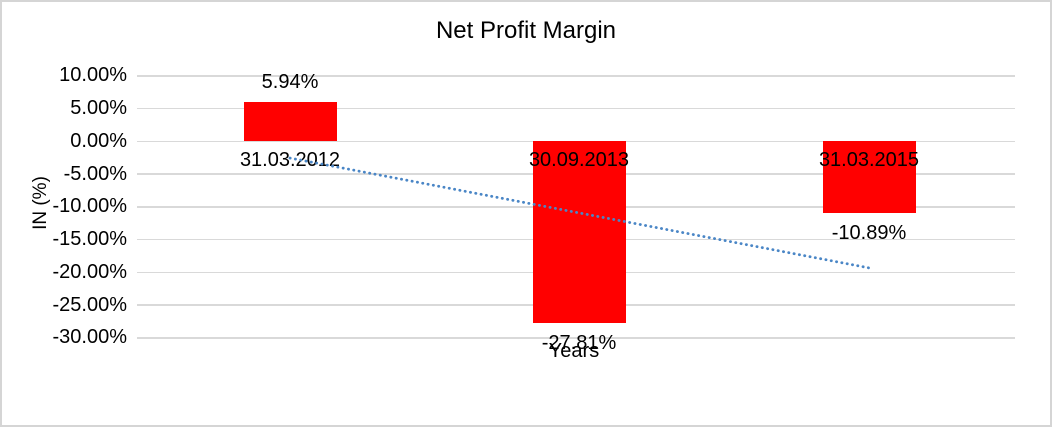 This screenshot has height=427, width=1052. I want to click on bar-data-label: -27.81%, so click(579, 343).